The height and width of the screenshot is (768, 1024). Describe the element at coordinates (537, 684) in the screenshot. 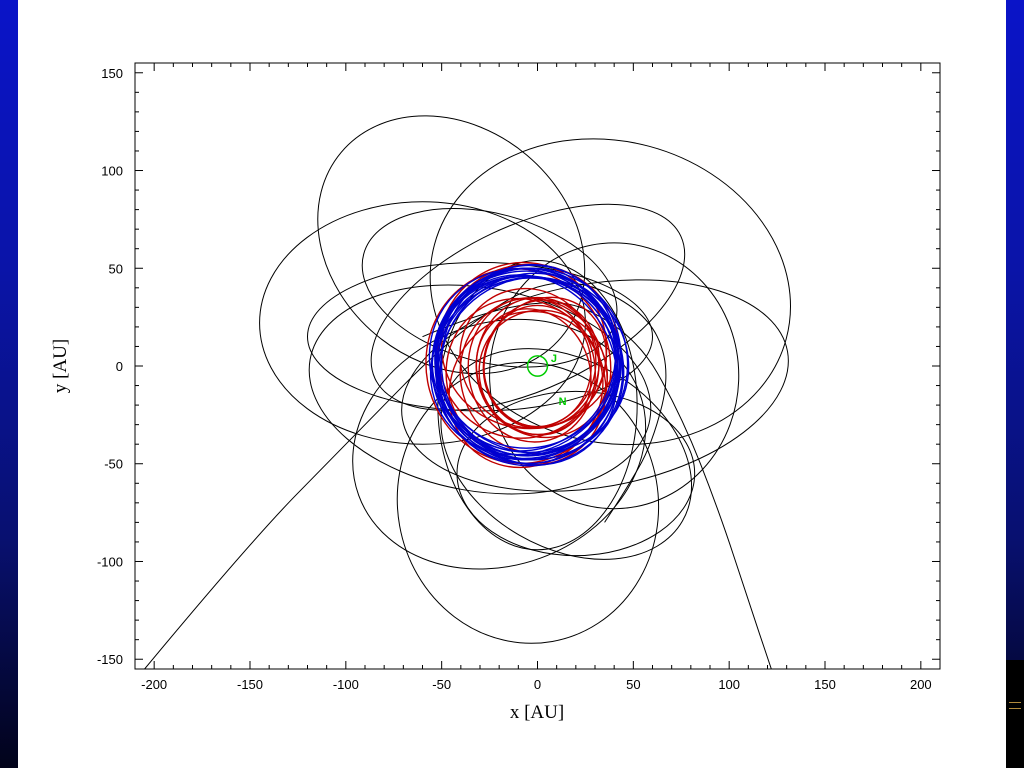

I see `x-tick-label: 0` at that location.